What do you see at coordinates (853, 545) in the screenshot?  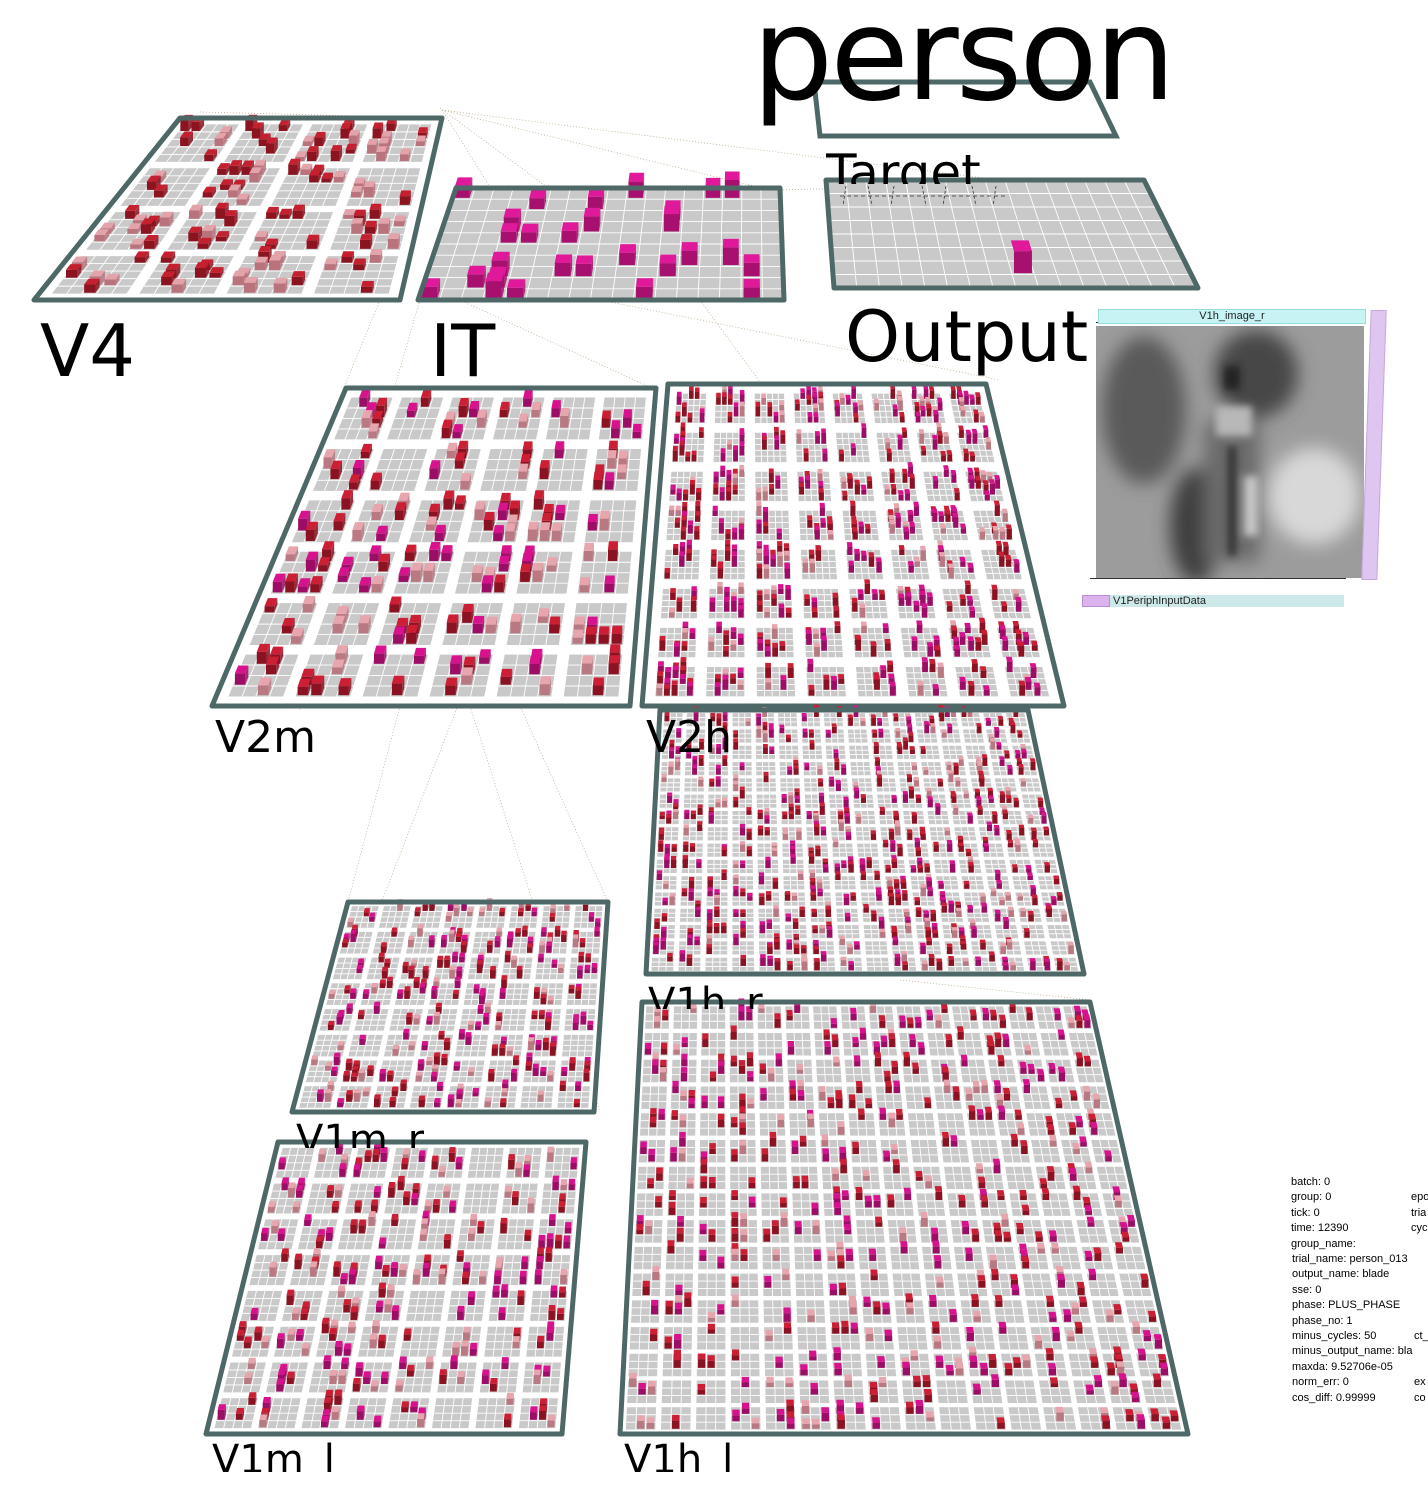 I see `layer-v2h` at bounding box center [853, 545].